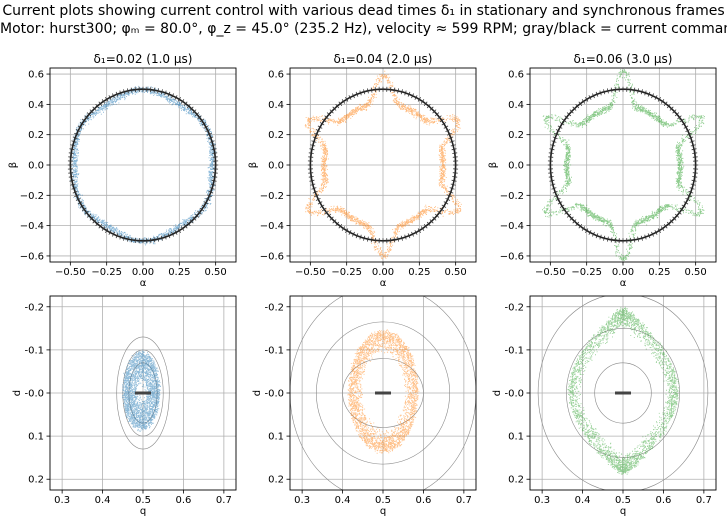 This screenshot has width=727, height=520. I want to click on panel-synchronous-2: 0.3 0.4 0.5 0.6 0.7 -0.2 -0.1 -0.0 0.1 0.2 q d, so click(364, 406).